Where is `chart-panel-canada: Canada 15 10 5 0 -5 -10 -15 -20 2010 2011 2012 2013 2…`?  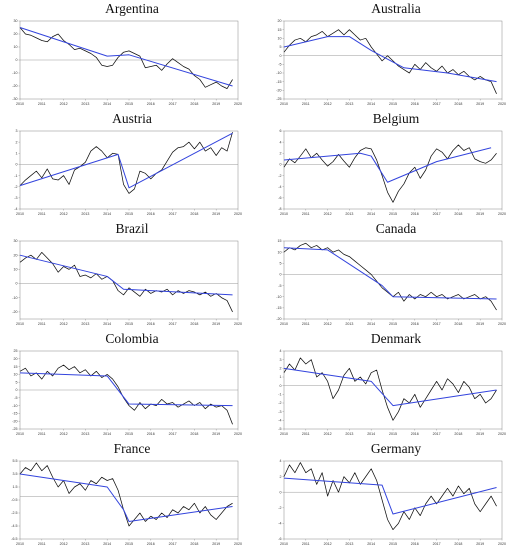 chart-panel-canada: Canada 15 10 5 0 -5 -10 -15 -20 2010 2011 2012 2013 2… is located at coordinates (396, 275).